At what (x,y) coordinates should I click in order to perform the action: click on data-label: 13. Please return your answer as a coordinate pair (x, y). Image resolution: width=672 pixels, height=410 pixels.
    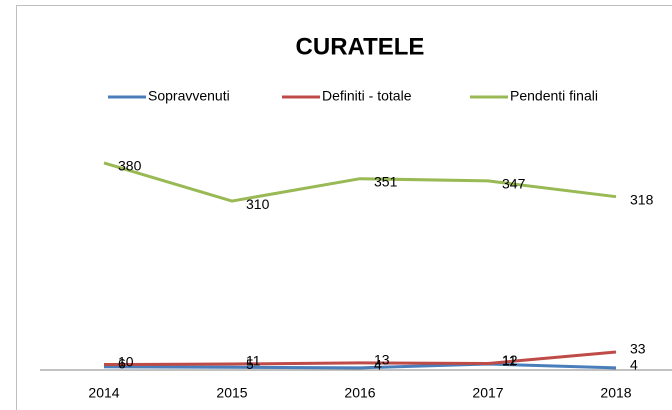
    Looking at the image, I should click on (382, 360).